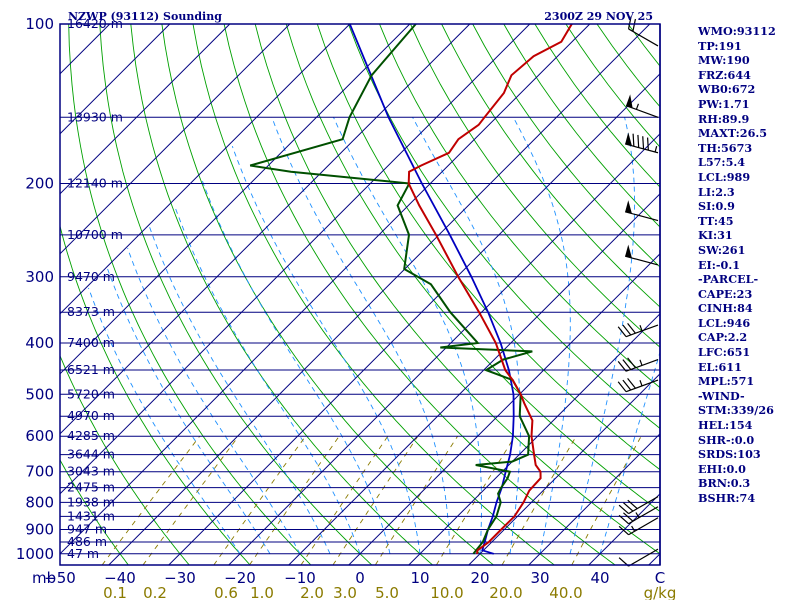 The height and width of the screenshot is (600, 800). What do you see at coordinates (240, 578) in the screenshot?
I see `temperature-tick-label: −20` at bounding box center [240, 578].